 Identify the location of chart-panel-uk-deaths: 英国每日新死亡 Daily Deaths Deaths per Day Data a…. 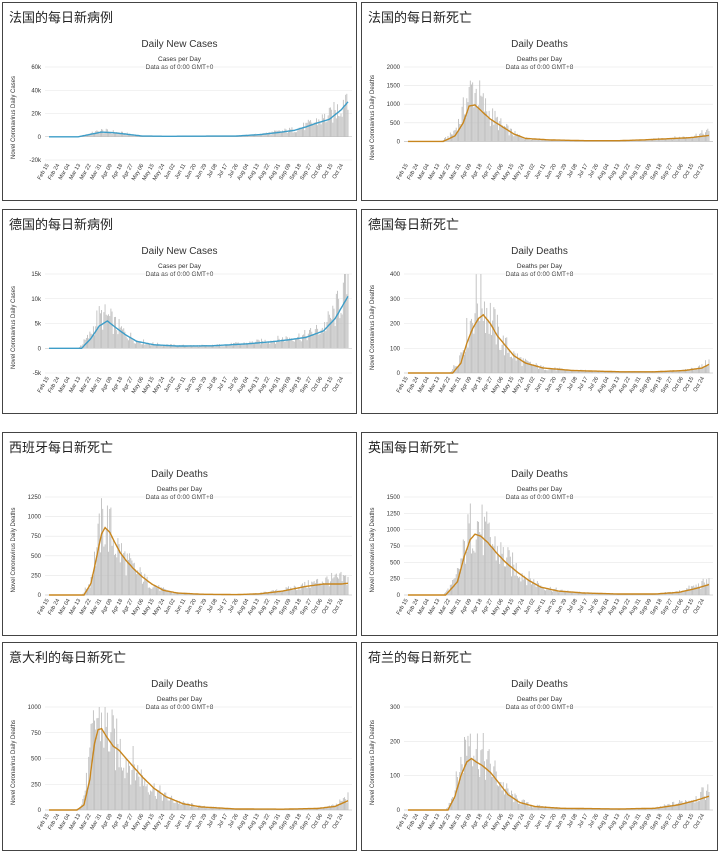
(539, 534).